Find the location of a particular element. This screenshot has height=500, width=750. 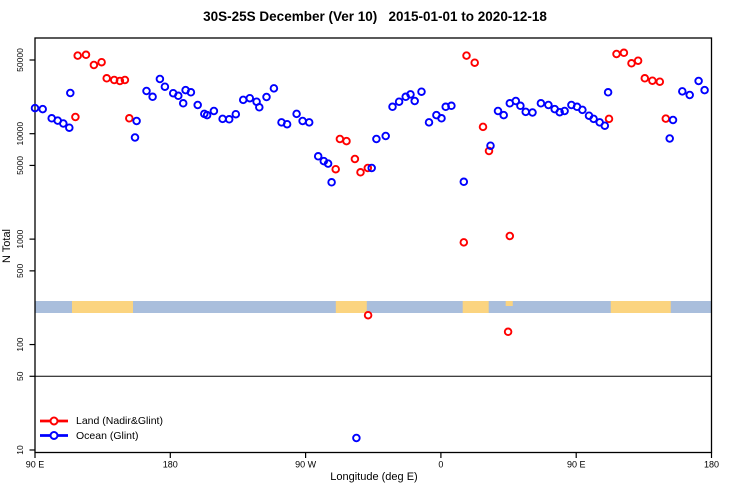

strip-land-segment-south-america is located at coordinates (351, 307).